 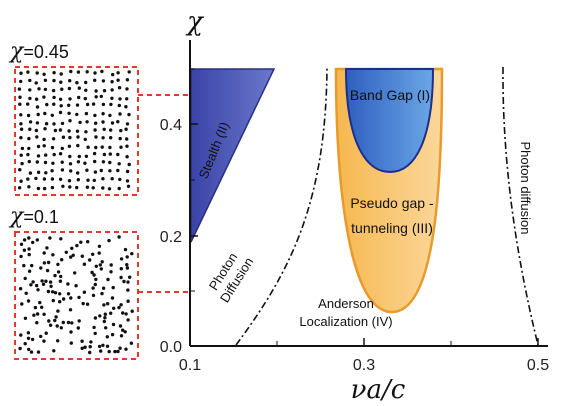 What do you see at coordinates (389, 121) in the screenshot?
I see `band-gap-region` at bounding box center [389, 121].